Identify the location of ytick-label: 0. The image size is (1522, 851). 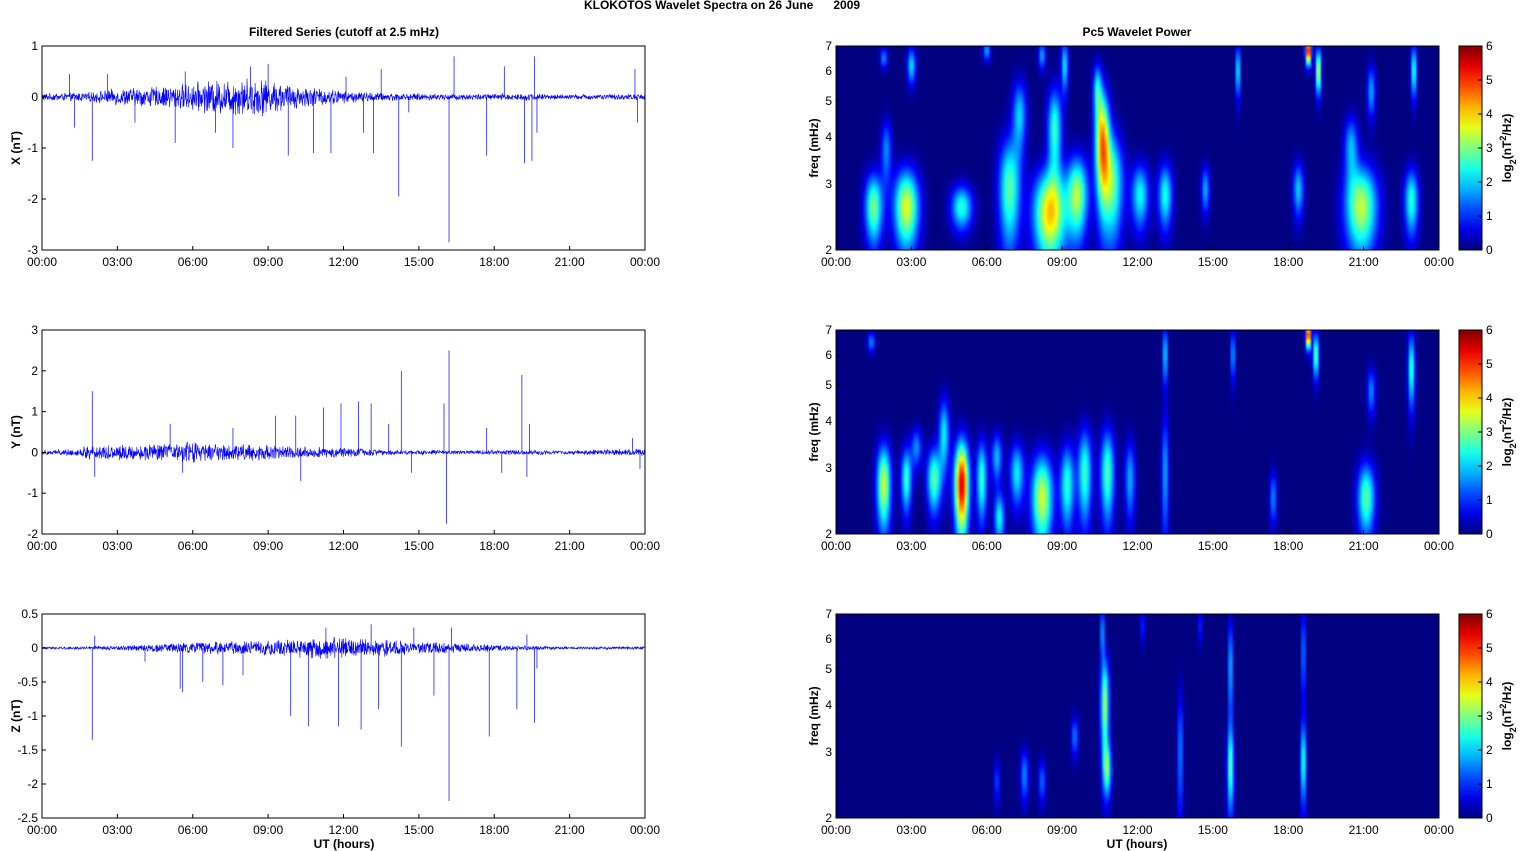
(34, 648).